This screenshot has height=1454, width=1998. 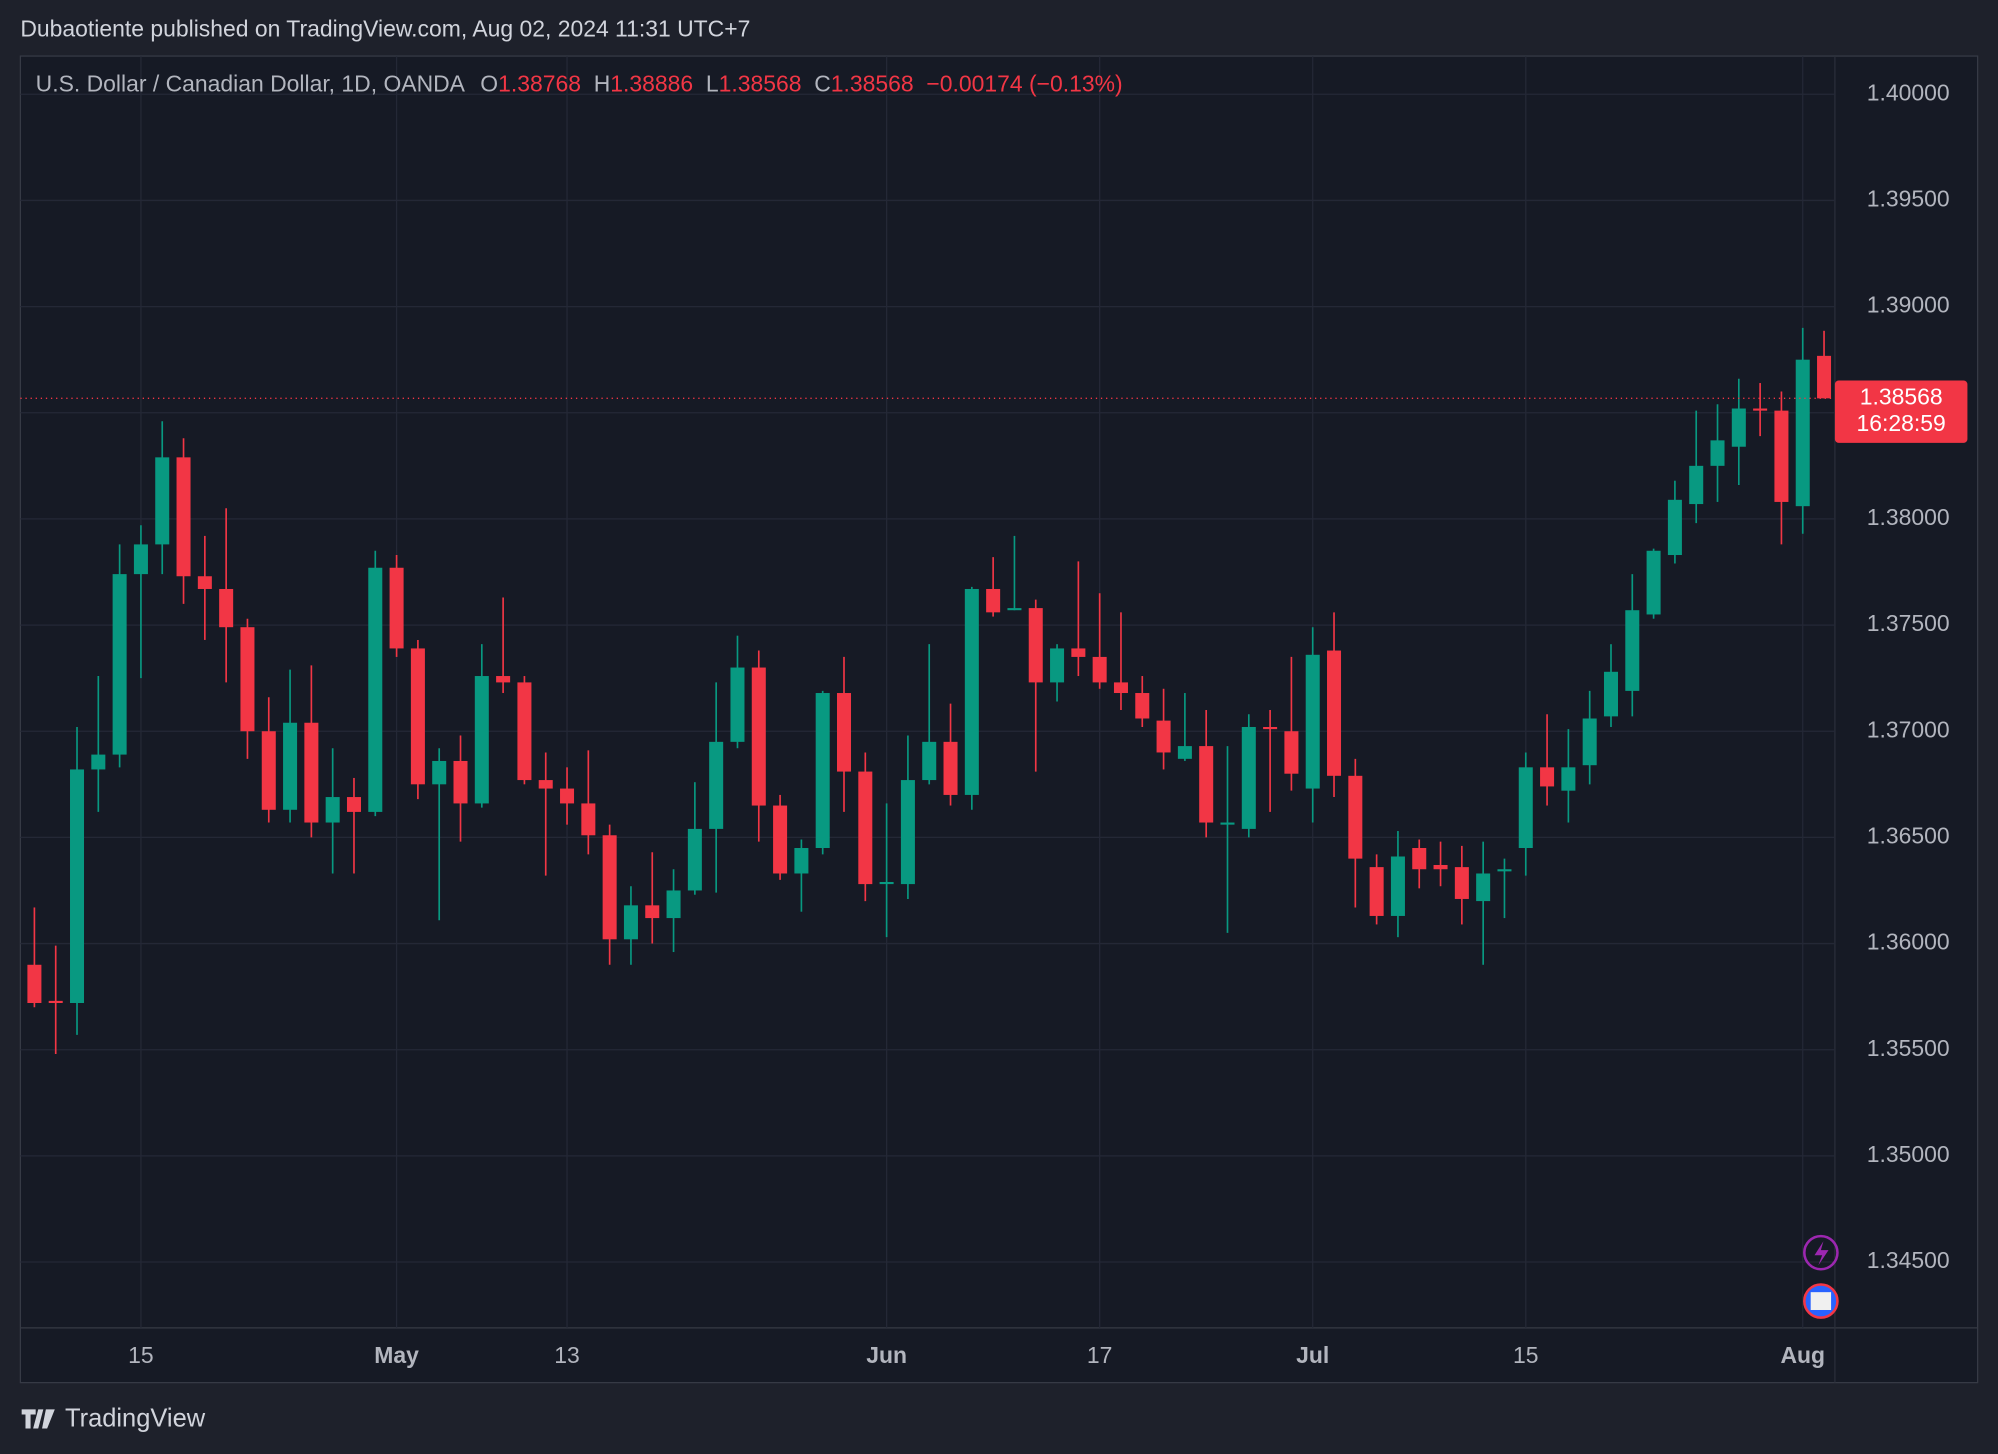 I want to click on change-value: −0.00174 (−0.13%), so click(x=1024, y=83).